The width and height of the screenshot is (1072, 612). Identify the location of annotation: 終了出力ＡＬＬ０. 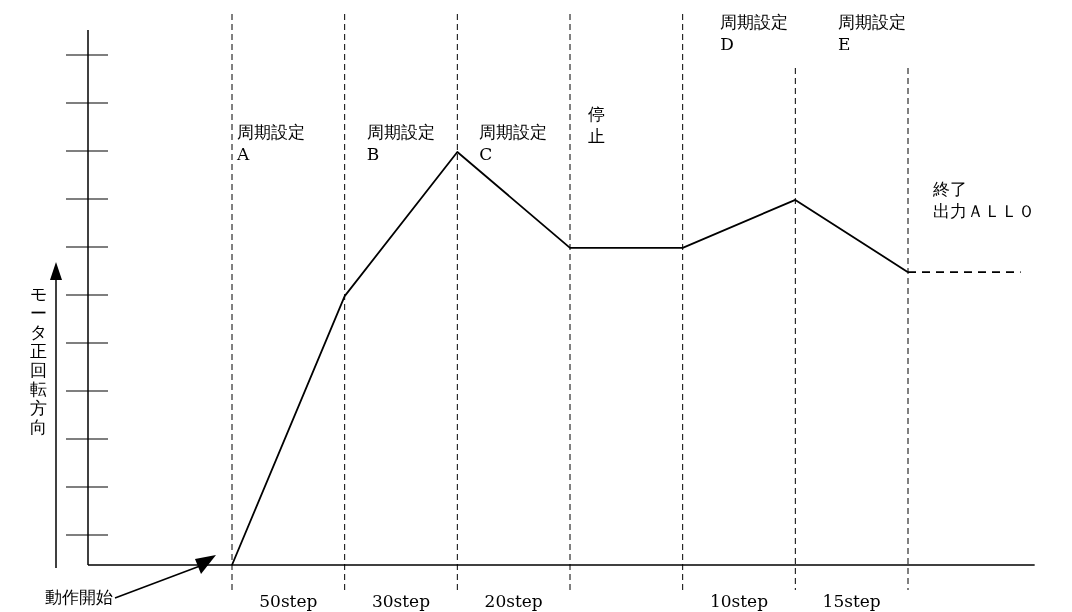
(983, 200).